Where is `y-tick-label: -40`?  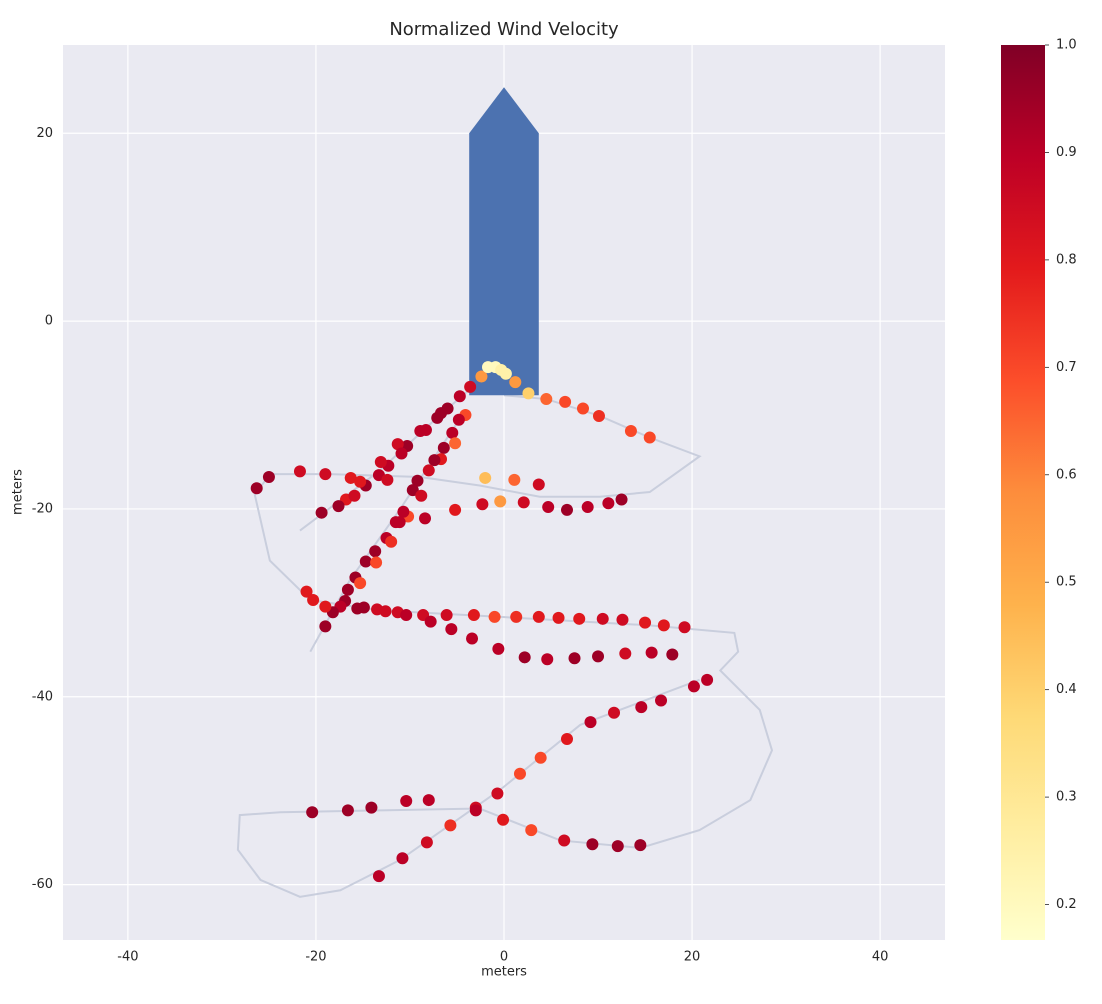
y-tick-label: -40 is located at coordinates (42, 696).